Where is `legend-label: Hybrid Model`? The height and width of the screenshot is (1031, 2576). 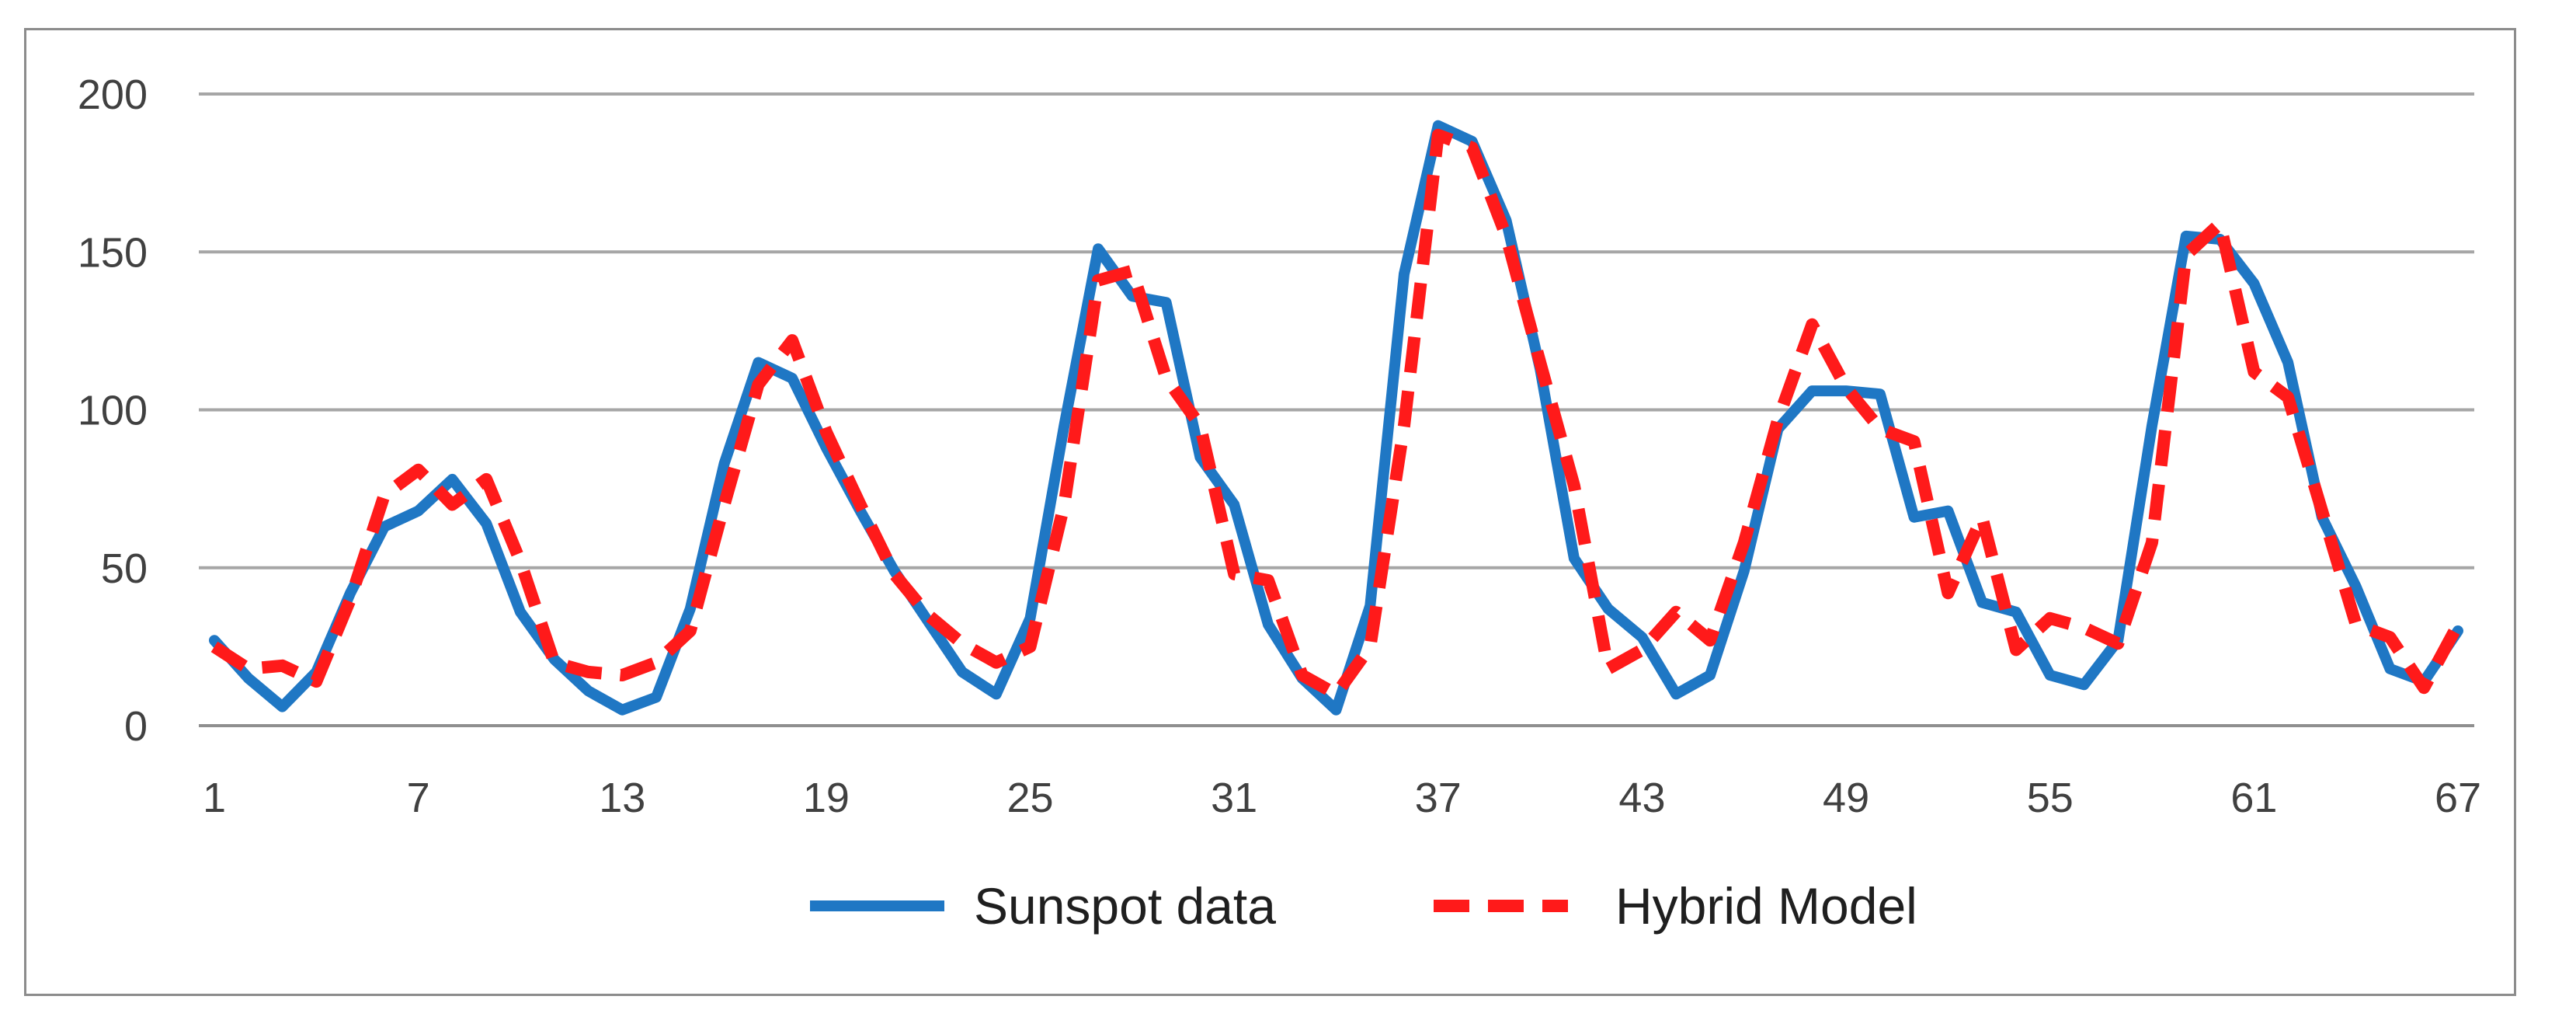
legend-label: Hybrid Model is located at coordinates (1766, 906).